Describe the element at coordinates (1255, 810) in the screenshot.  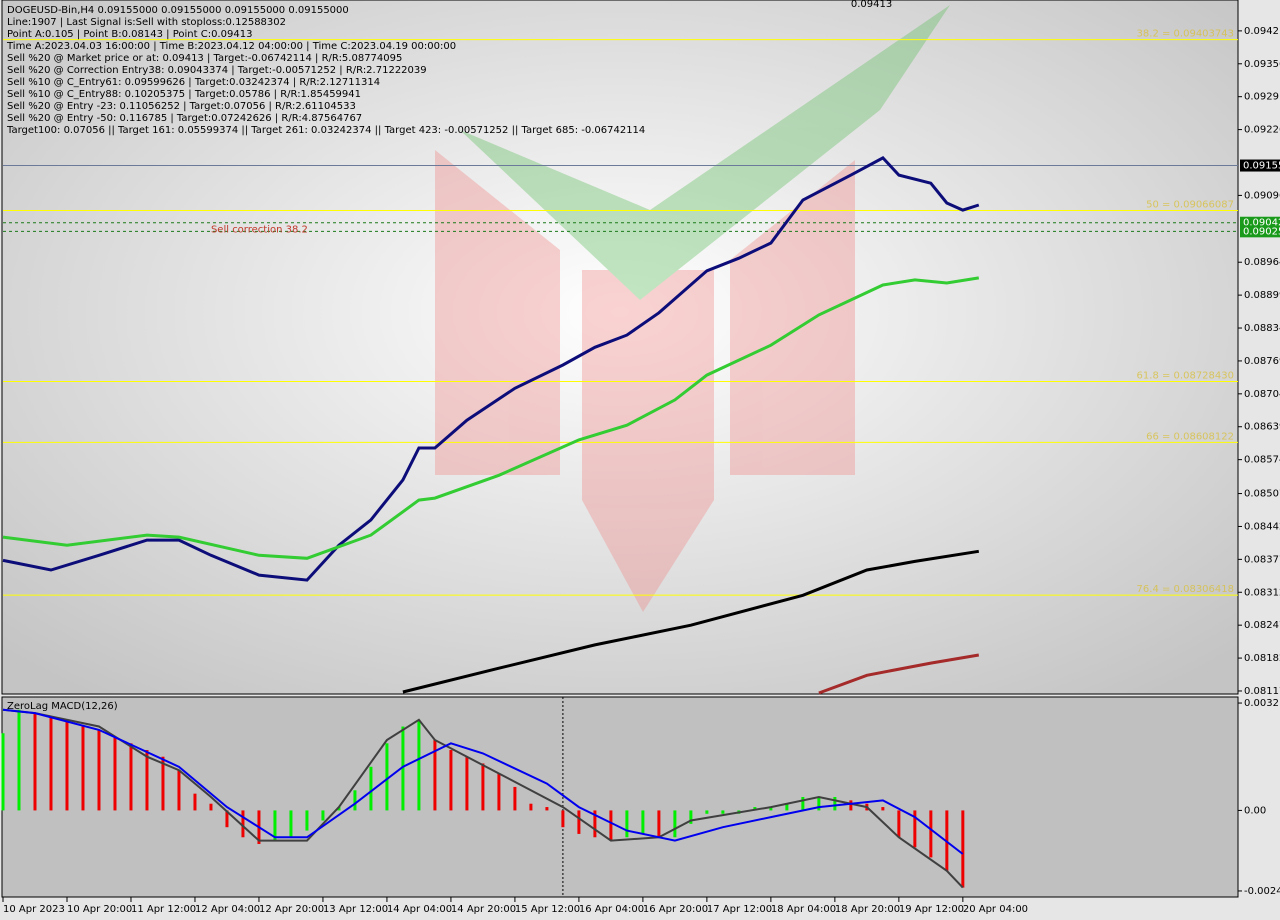
I see `y-tick-label: 0.00` at that location.